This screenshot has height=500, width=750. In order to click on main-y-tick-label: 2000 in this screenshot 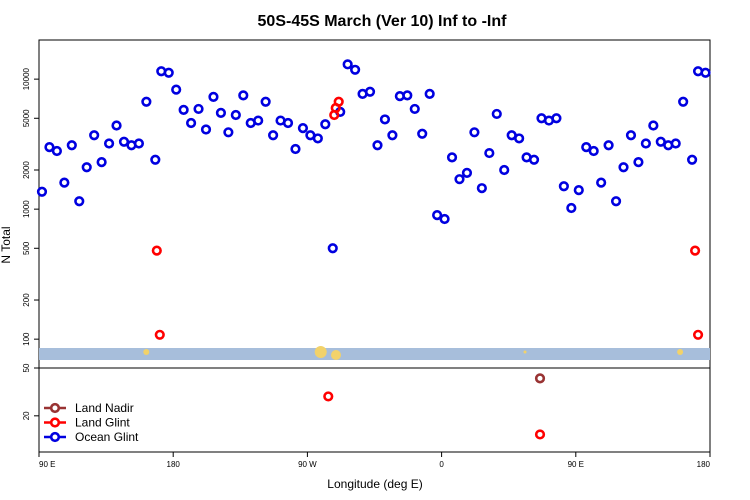, I will do `click(26, 170)`.